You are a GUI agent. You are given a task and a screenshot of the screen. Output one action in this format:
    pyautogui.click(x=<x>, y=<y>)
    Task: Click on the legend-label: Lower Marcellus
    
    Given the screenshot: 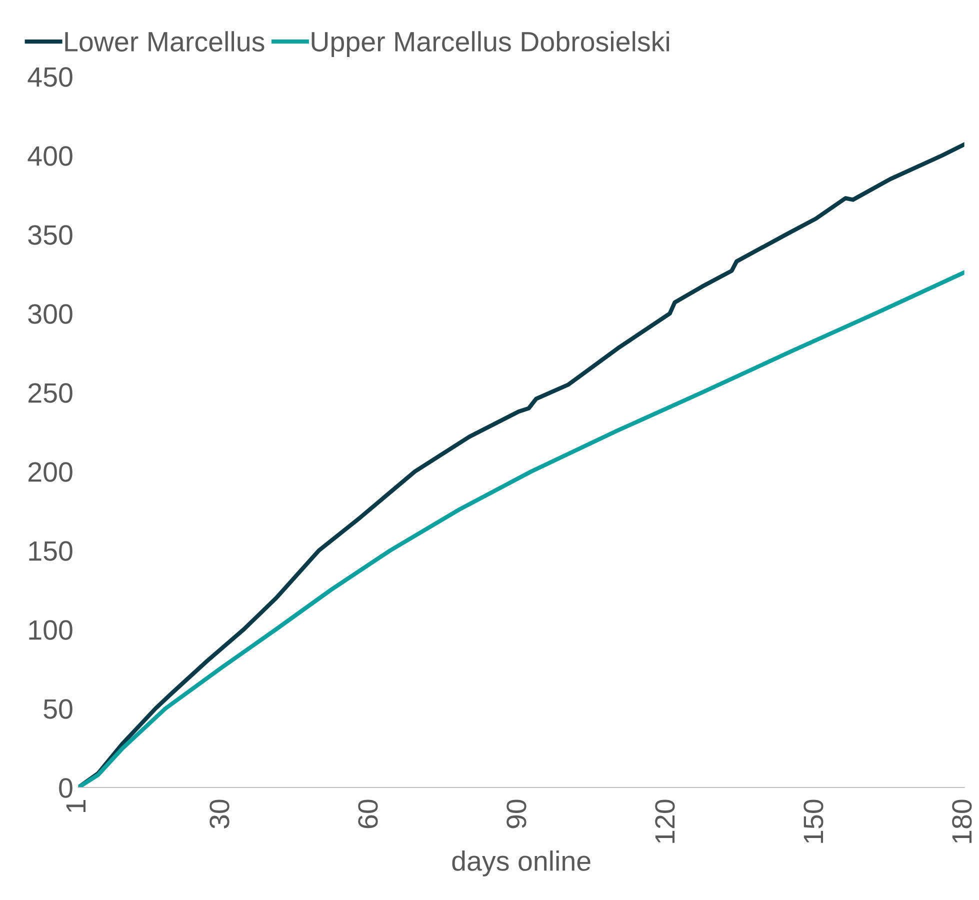 What is the action you would take?
    pyautogui.click(x=164, y=41)
    